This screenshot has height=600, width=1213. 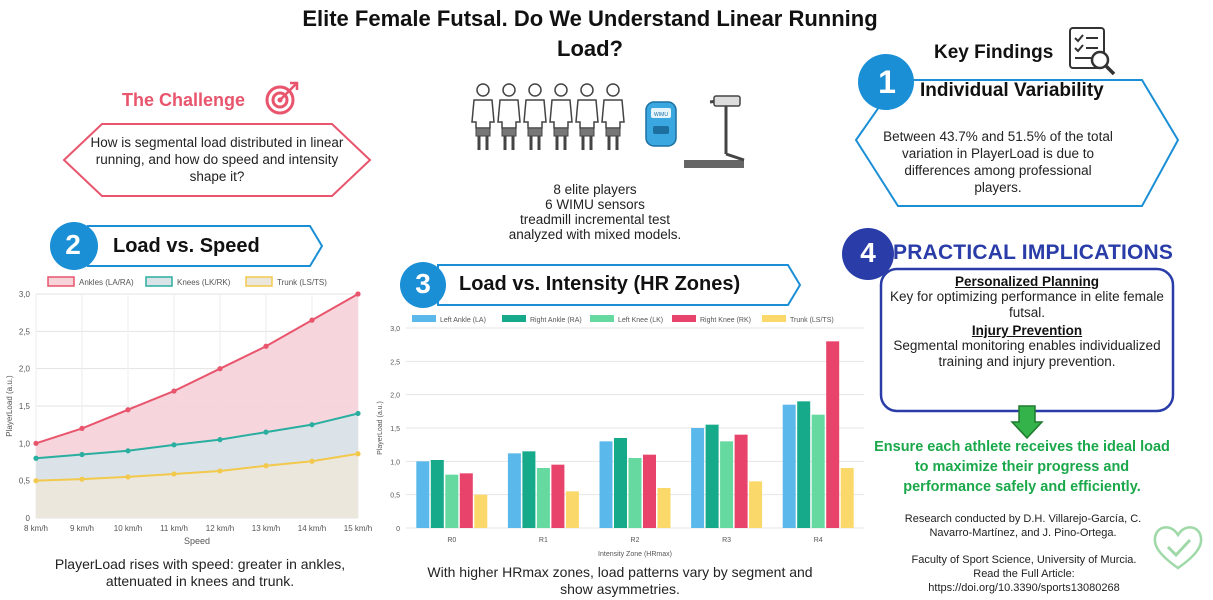 What do you see at coordinates (358, 528) in the screenshot?
I see `x-tick-label: 15 km/h` at bounding box center [358, 528].